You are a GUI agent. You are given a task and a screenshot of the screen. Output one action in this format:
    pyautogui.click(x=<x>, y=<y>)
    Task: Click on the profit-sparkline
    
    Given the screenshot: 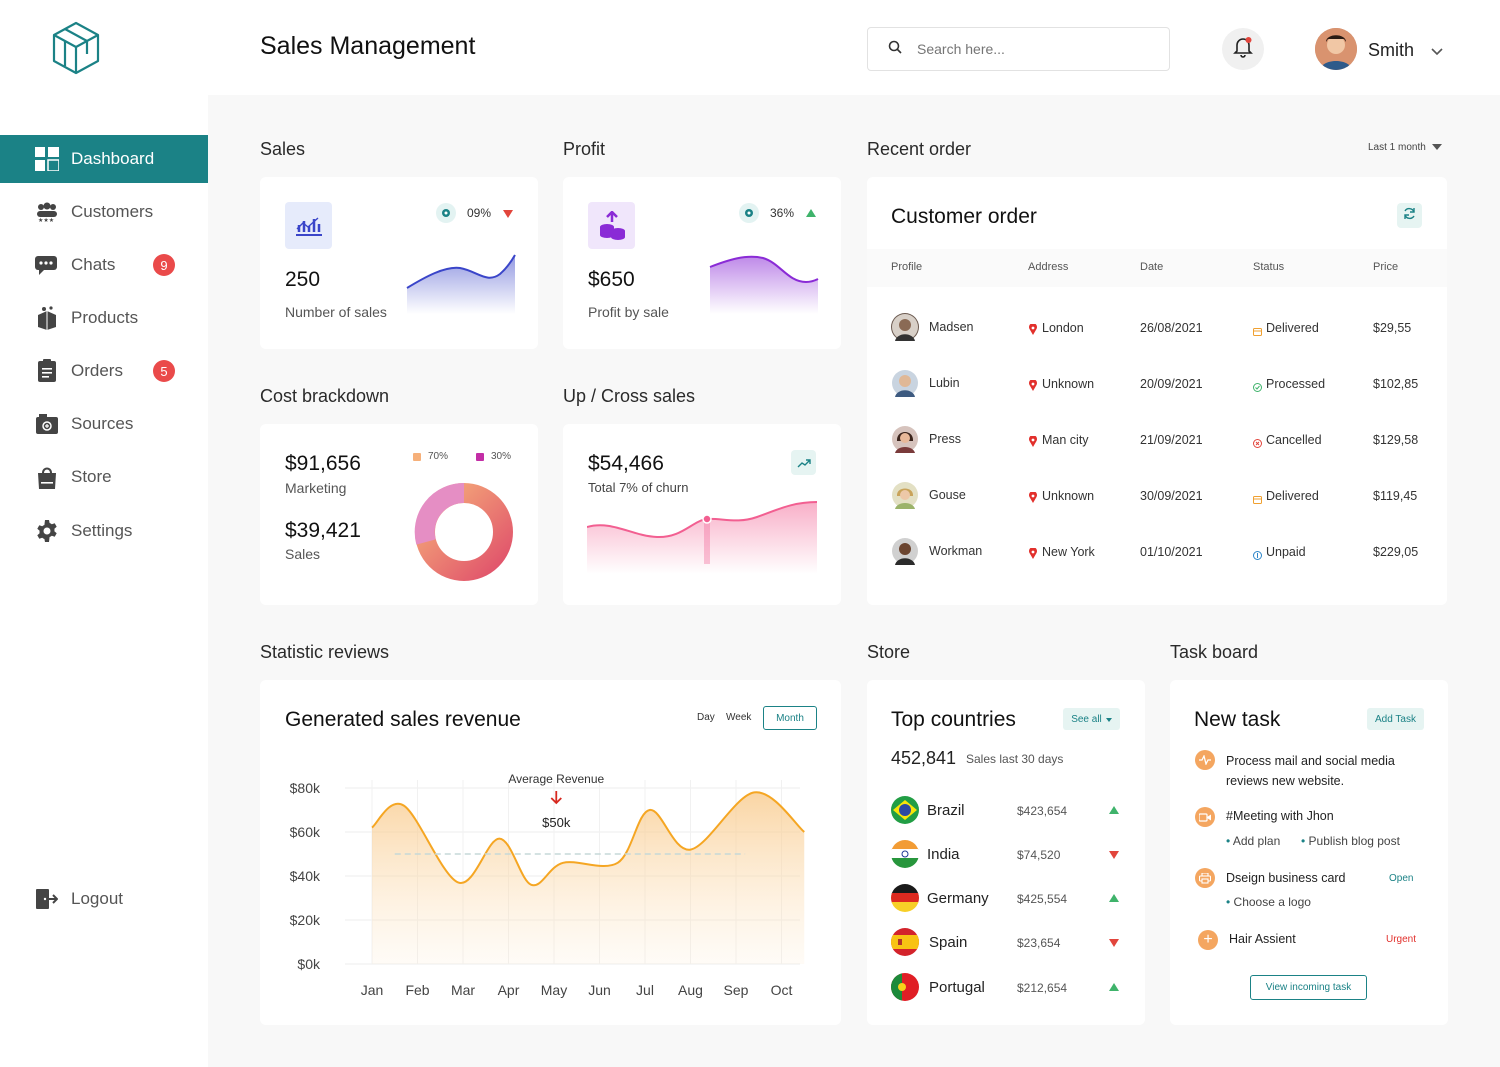 What is the action you would take?
    pyautogui.click(x=764, y=284)
    